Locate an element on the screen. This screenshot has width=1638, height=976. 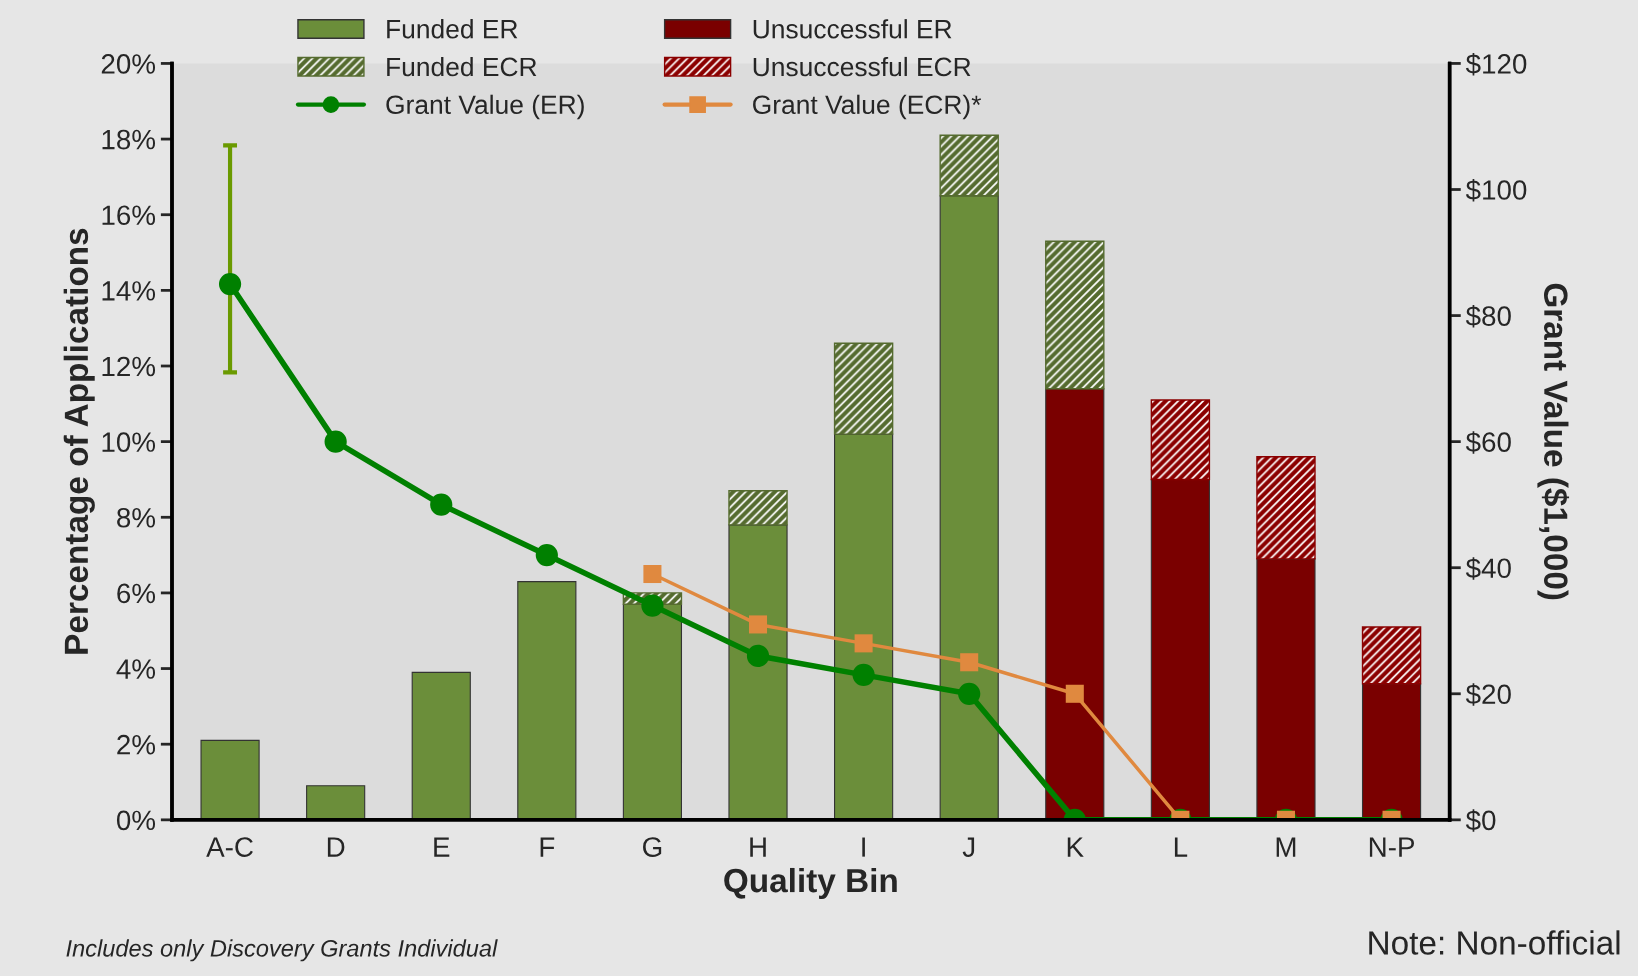
legend-label: Funded ER is located at coordinates (452, 29).